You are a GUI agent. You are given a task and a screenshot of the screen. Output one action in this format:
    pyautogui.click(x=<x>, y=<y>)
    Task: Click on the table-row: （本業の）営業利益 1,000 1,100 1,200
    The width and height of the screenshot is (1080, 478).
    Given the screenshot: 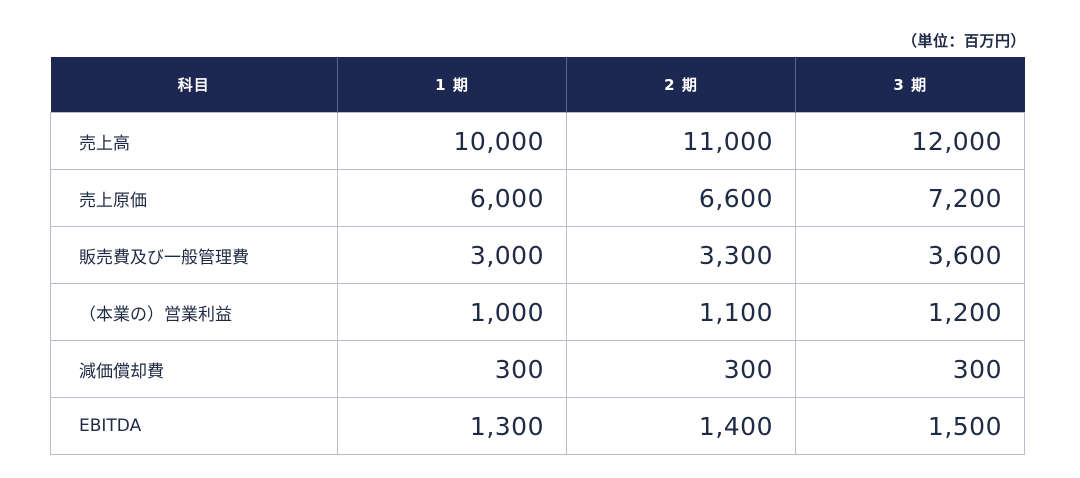 What is the action you would take?
    pyautogui.click(x=537, y=312)
    